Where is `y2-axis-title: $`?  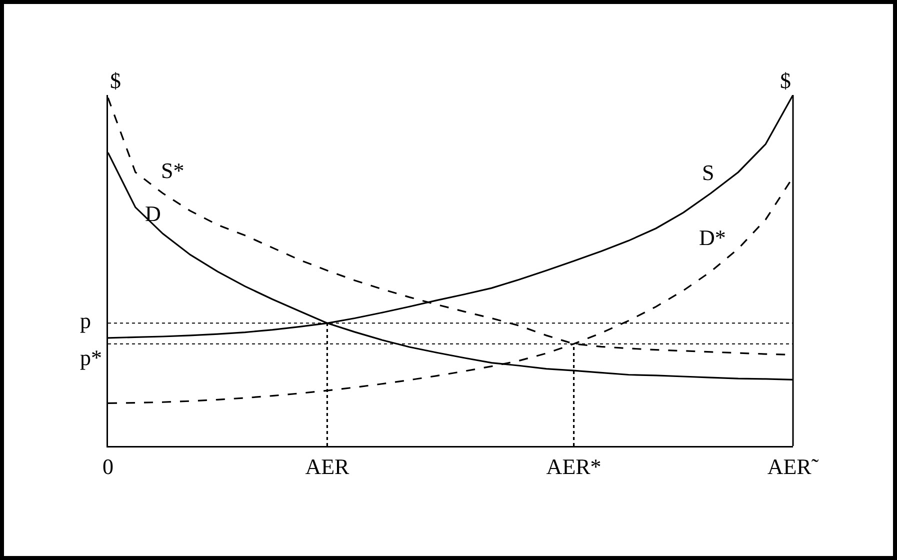 y2-axis-title: $ is located at coordinates (785, 80).